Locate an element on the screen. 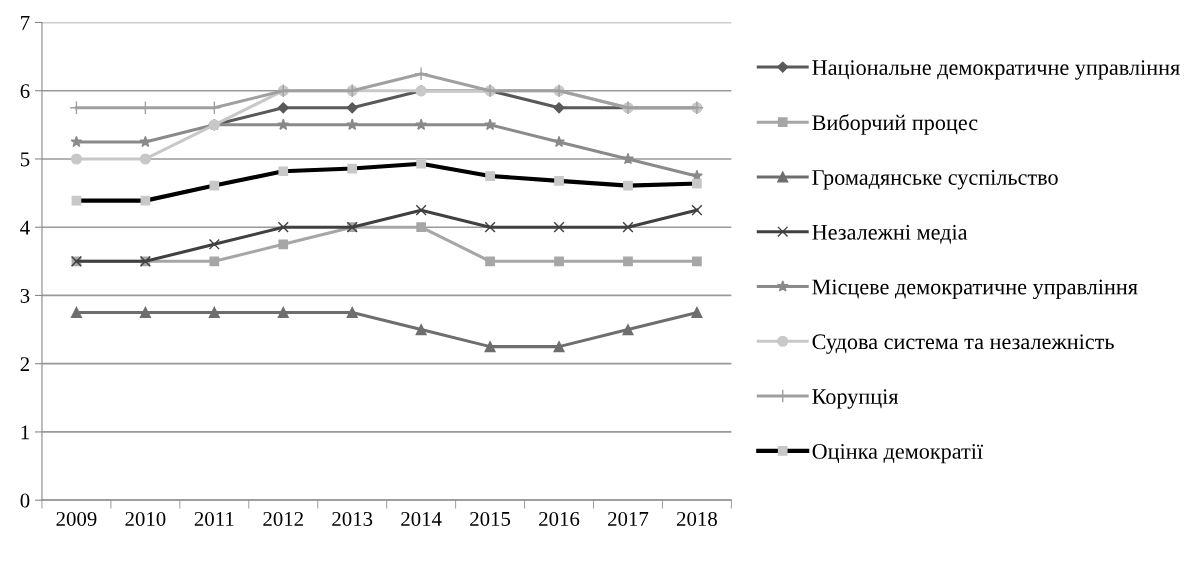 The image size is (1199, 562). y-tick-label: 2 is located at coordinates (25, 364).